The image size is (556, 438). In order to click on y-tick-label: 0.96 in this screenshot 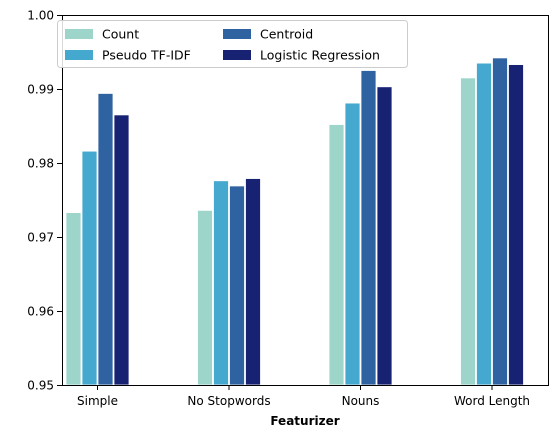, I will do `click(40, 312)`.